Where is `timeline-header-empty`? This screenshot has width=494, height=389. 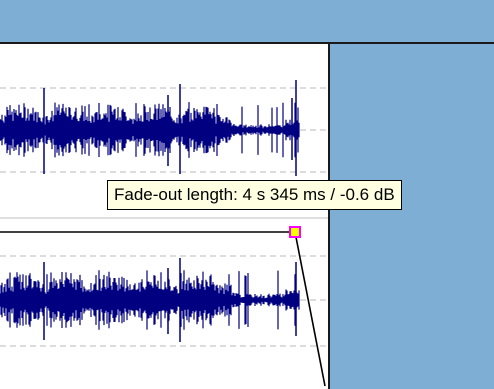
timeline-header-empty is located at coordinates (247, 22).